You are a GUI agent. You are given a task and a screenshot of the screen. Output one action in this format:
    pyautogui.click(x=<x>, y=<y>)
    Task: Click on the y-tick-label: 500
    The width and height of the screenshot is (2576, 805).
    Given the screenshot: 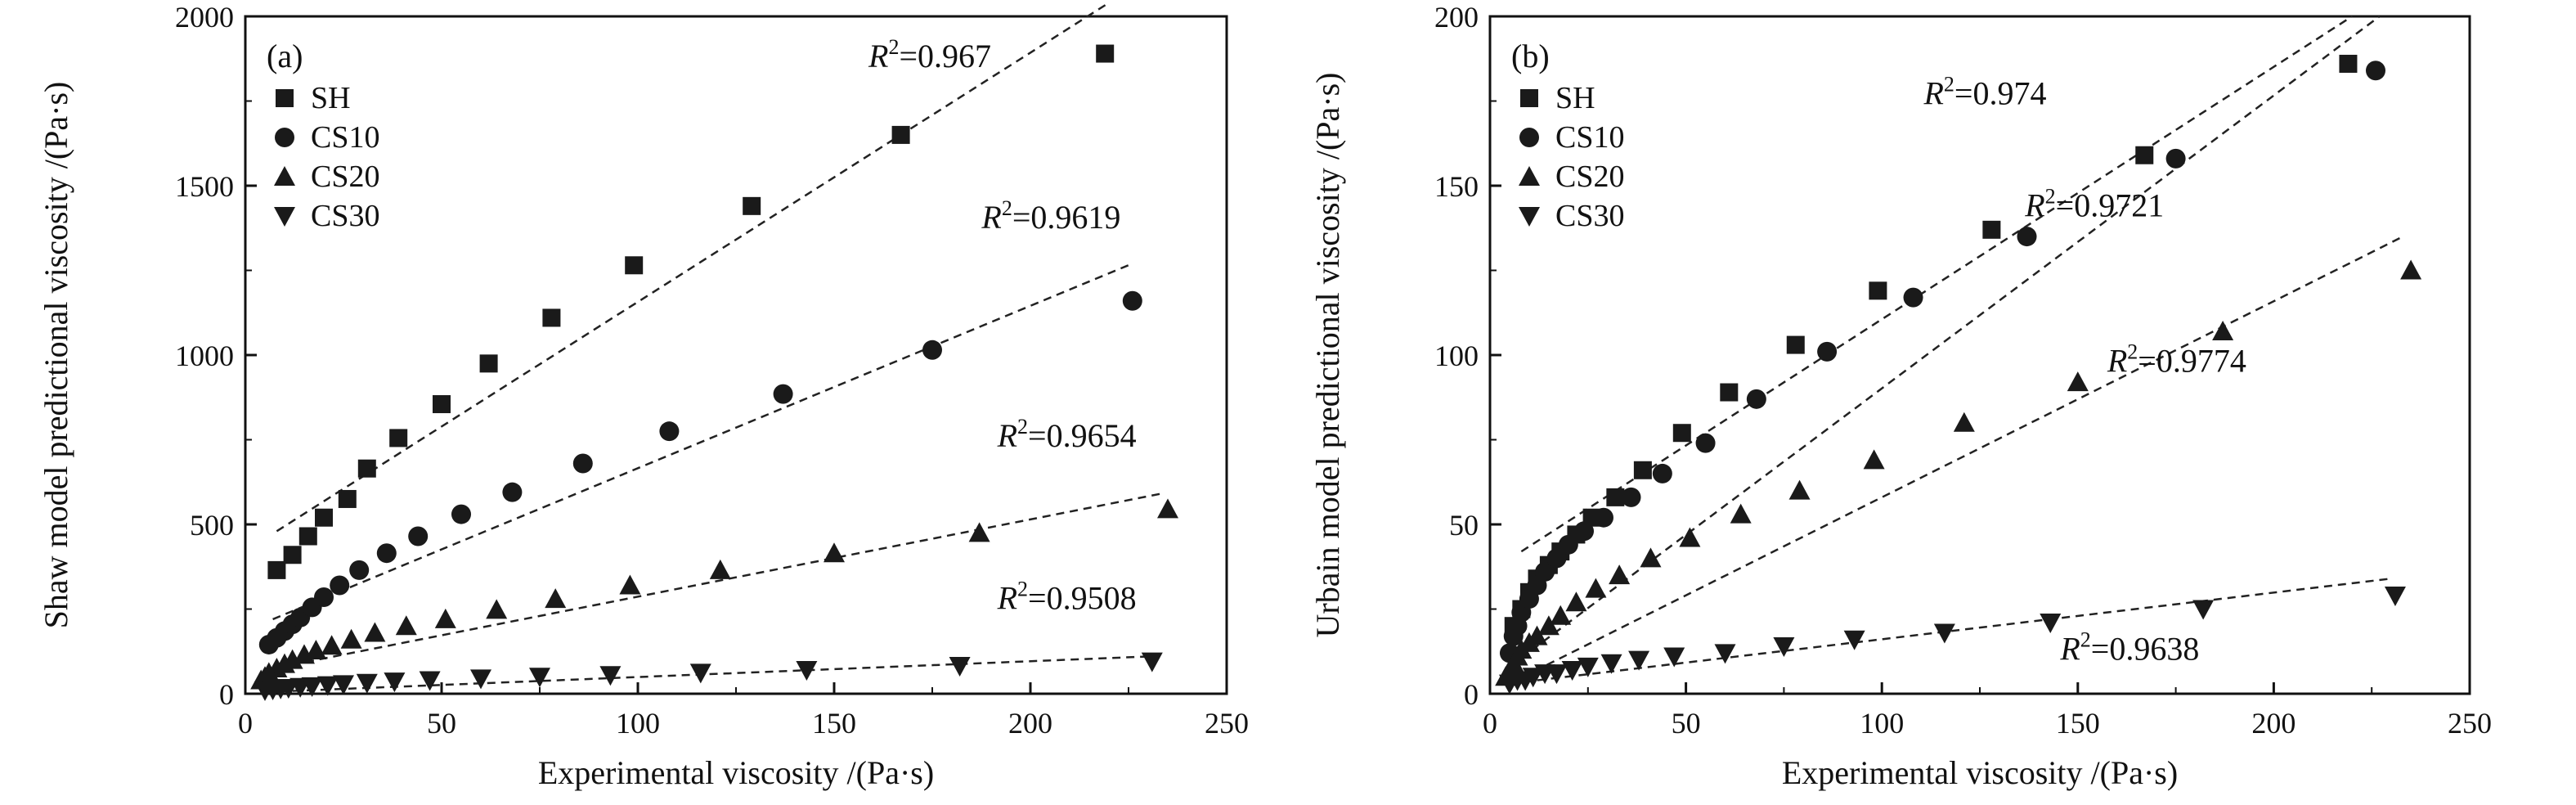 What is the action you would take?
    pyautogui.click(x=212, y=525)
    